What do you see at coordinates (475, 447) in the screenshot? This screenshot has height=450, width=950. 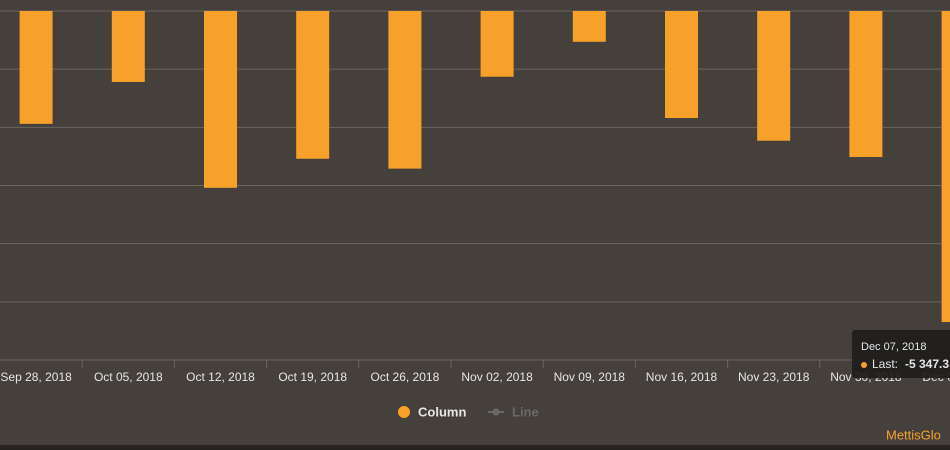 I see `bottom-strip` at bounding box center [475, 447].